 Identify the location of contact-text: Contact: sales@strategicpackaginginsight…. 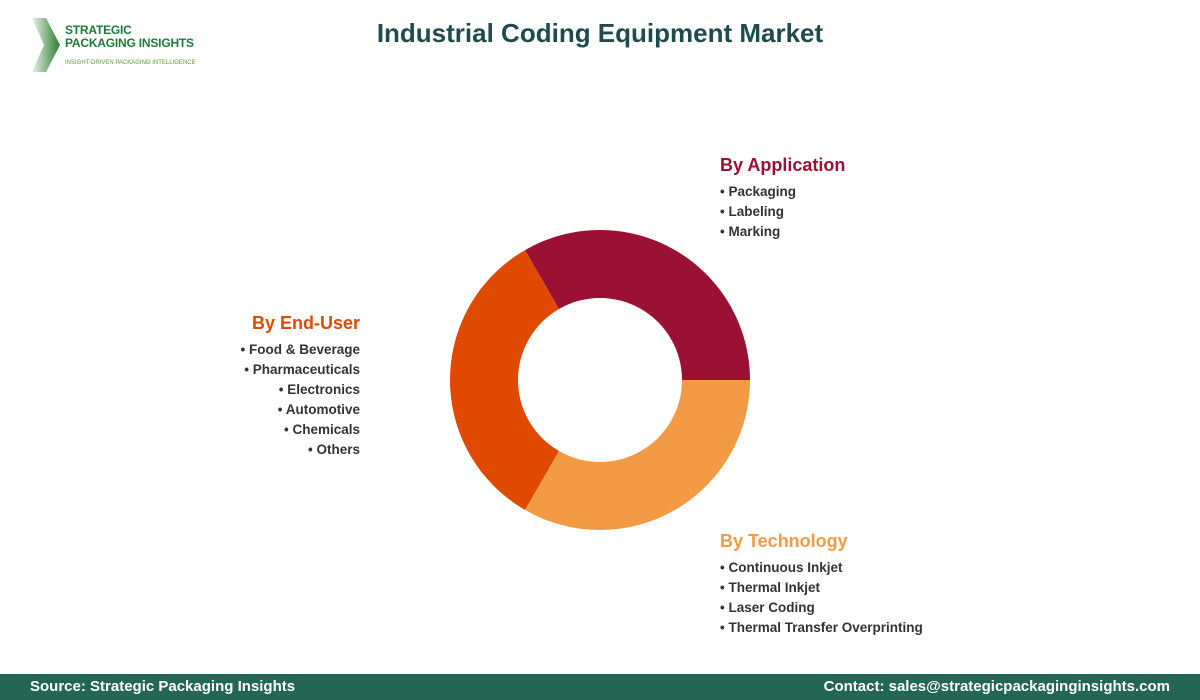
(996, 686).